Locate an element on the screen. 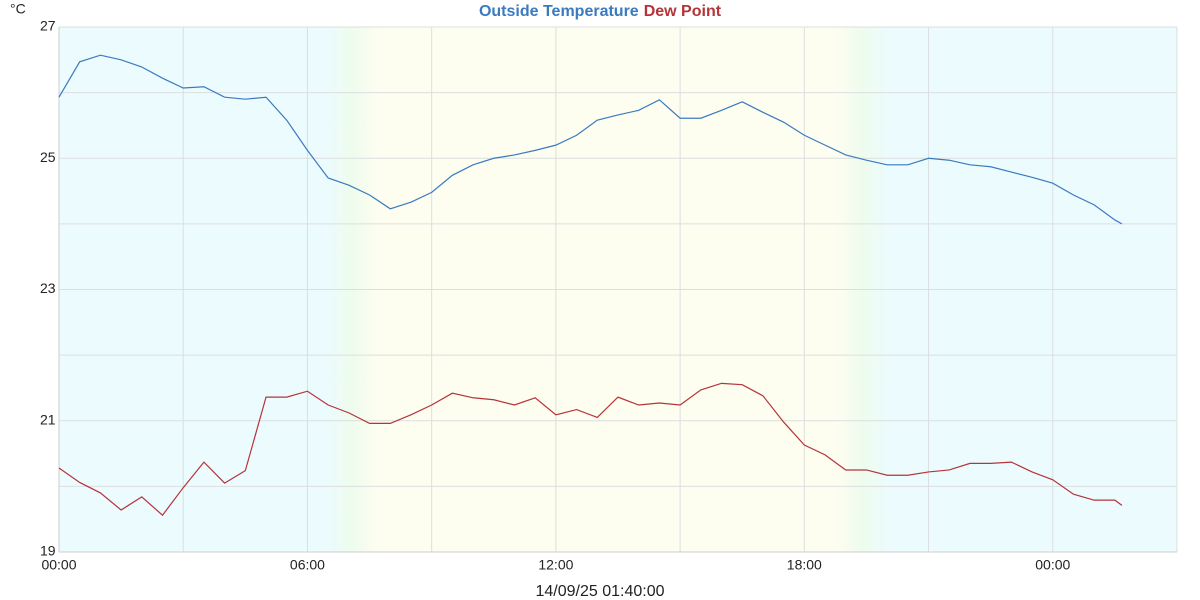 The image size is (1200, 600). chart-title: Outside Temperature Dew Point is located at coordinates (600, 11).